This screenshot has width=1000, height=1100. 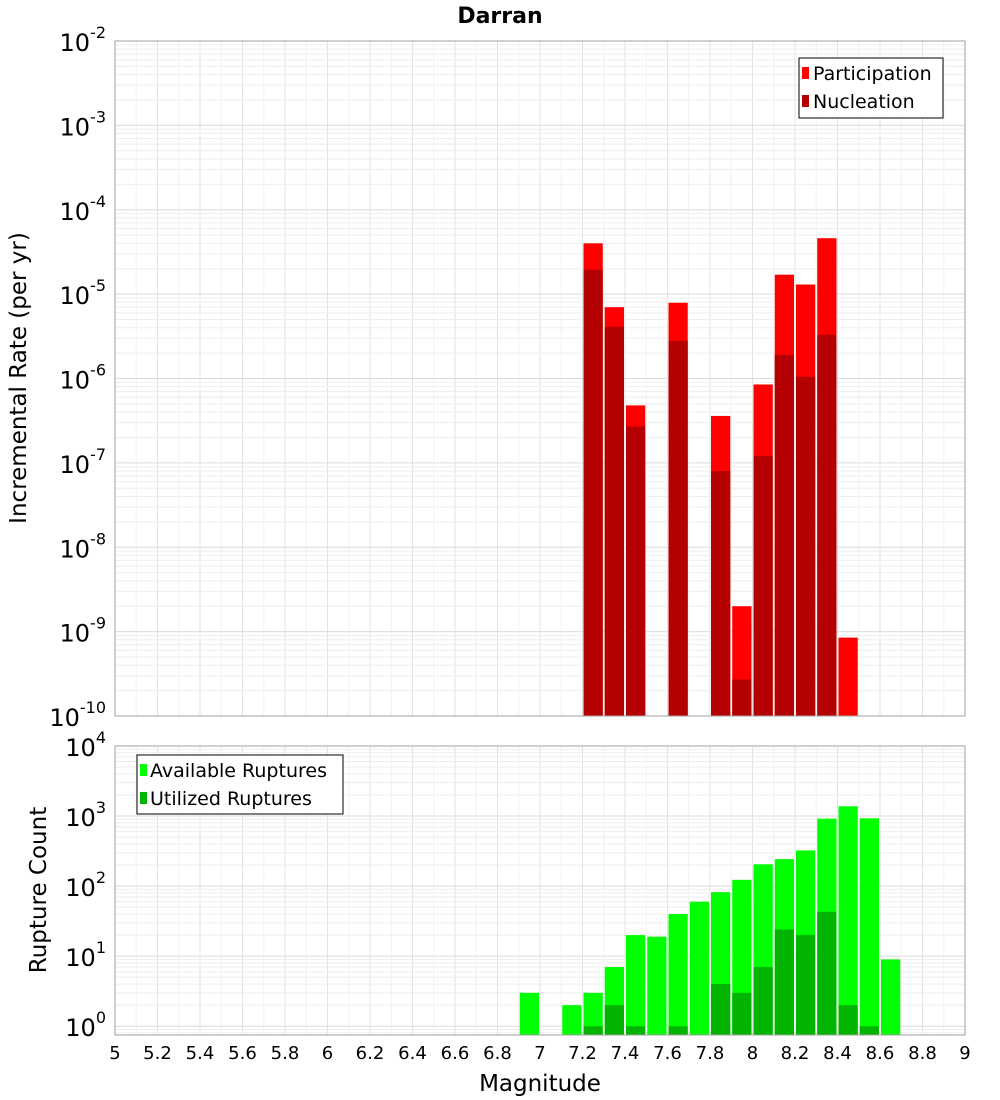 I want to click on count-legend: Available Ruptures Utilized Ruptures, so click(x=240, y=784).